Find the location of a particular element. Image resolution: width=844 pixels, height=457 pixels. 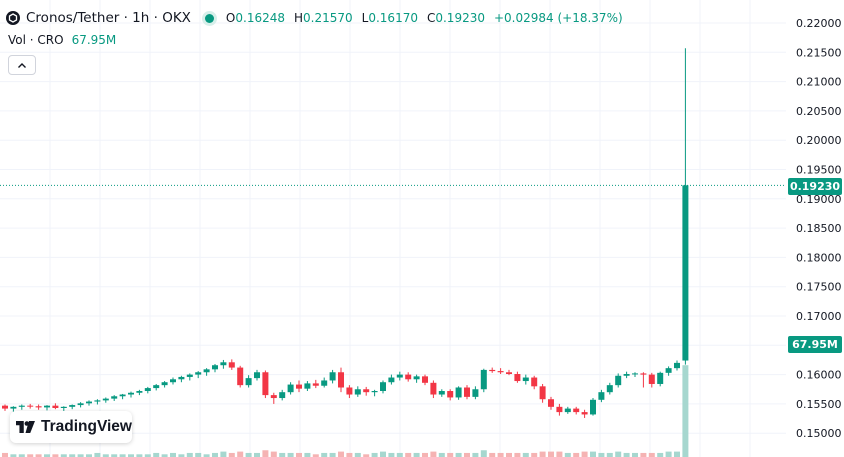

collapse-legend-button is located at coordinates (22, 65).